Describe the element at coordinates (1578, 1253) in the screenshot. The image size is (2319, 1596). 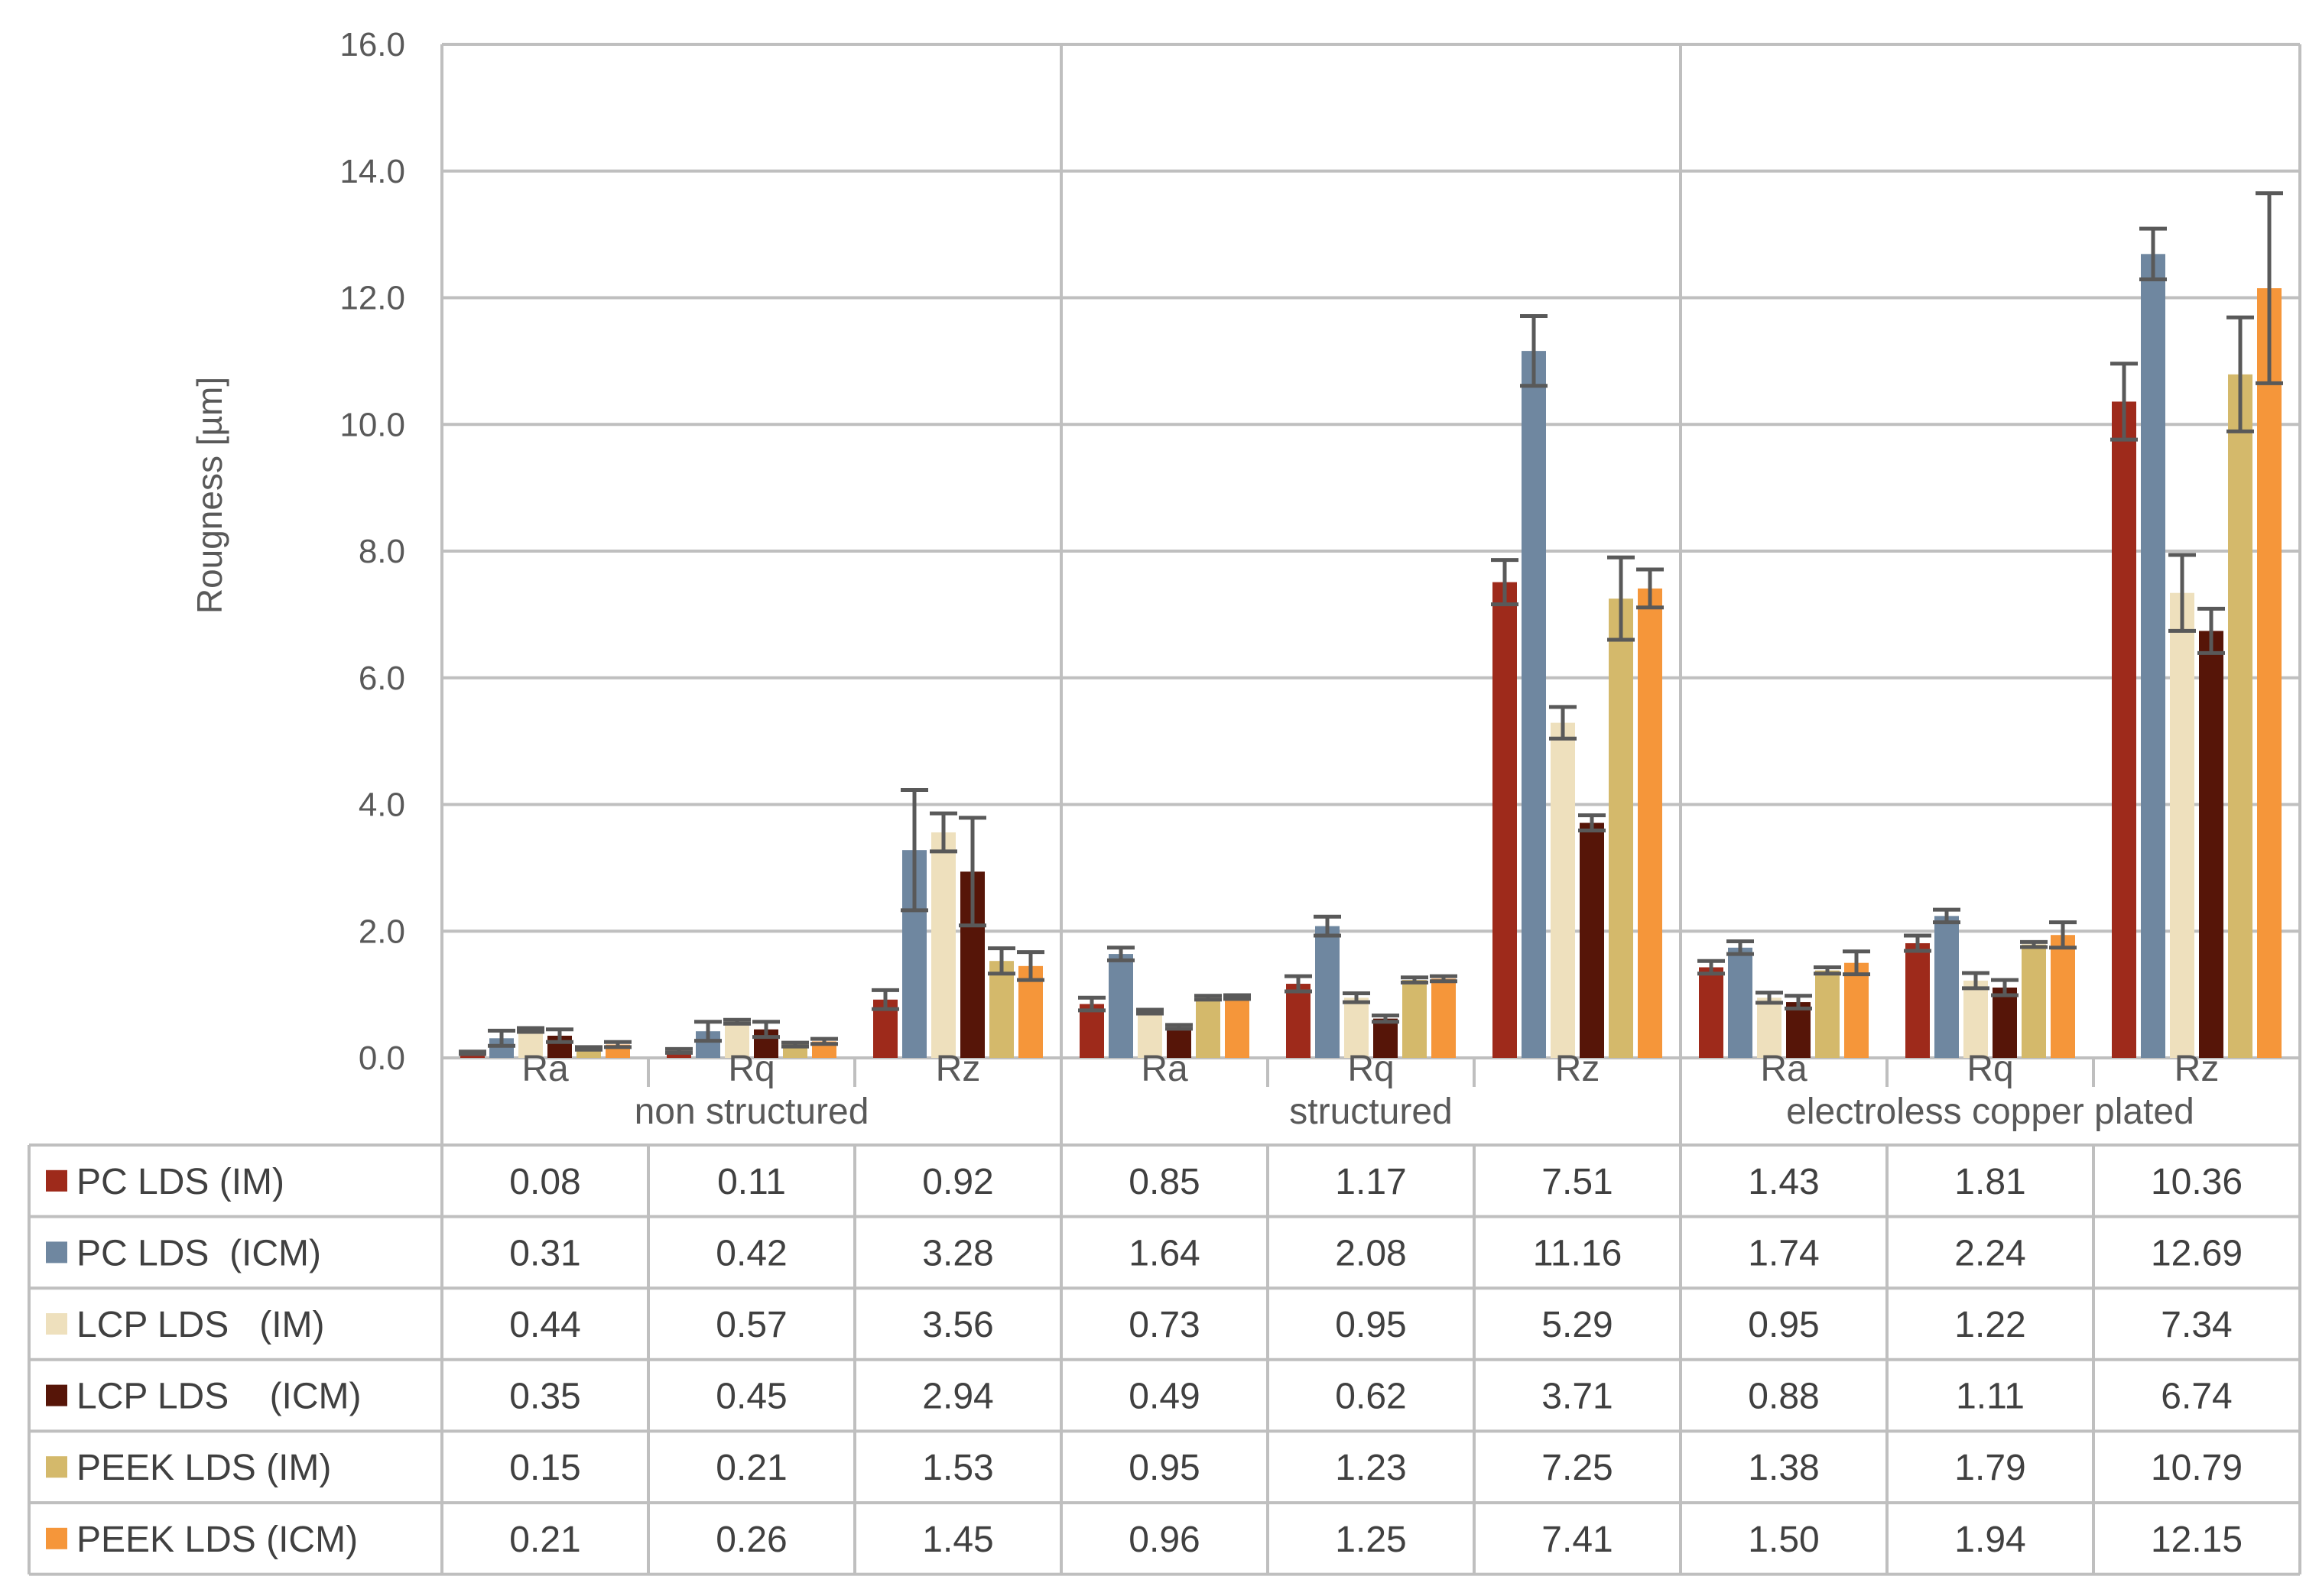
I see `table-cell: 11.16` at that location.